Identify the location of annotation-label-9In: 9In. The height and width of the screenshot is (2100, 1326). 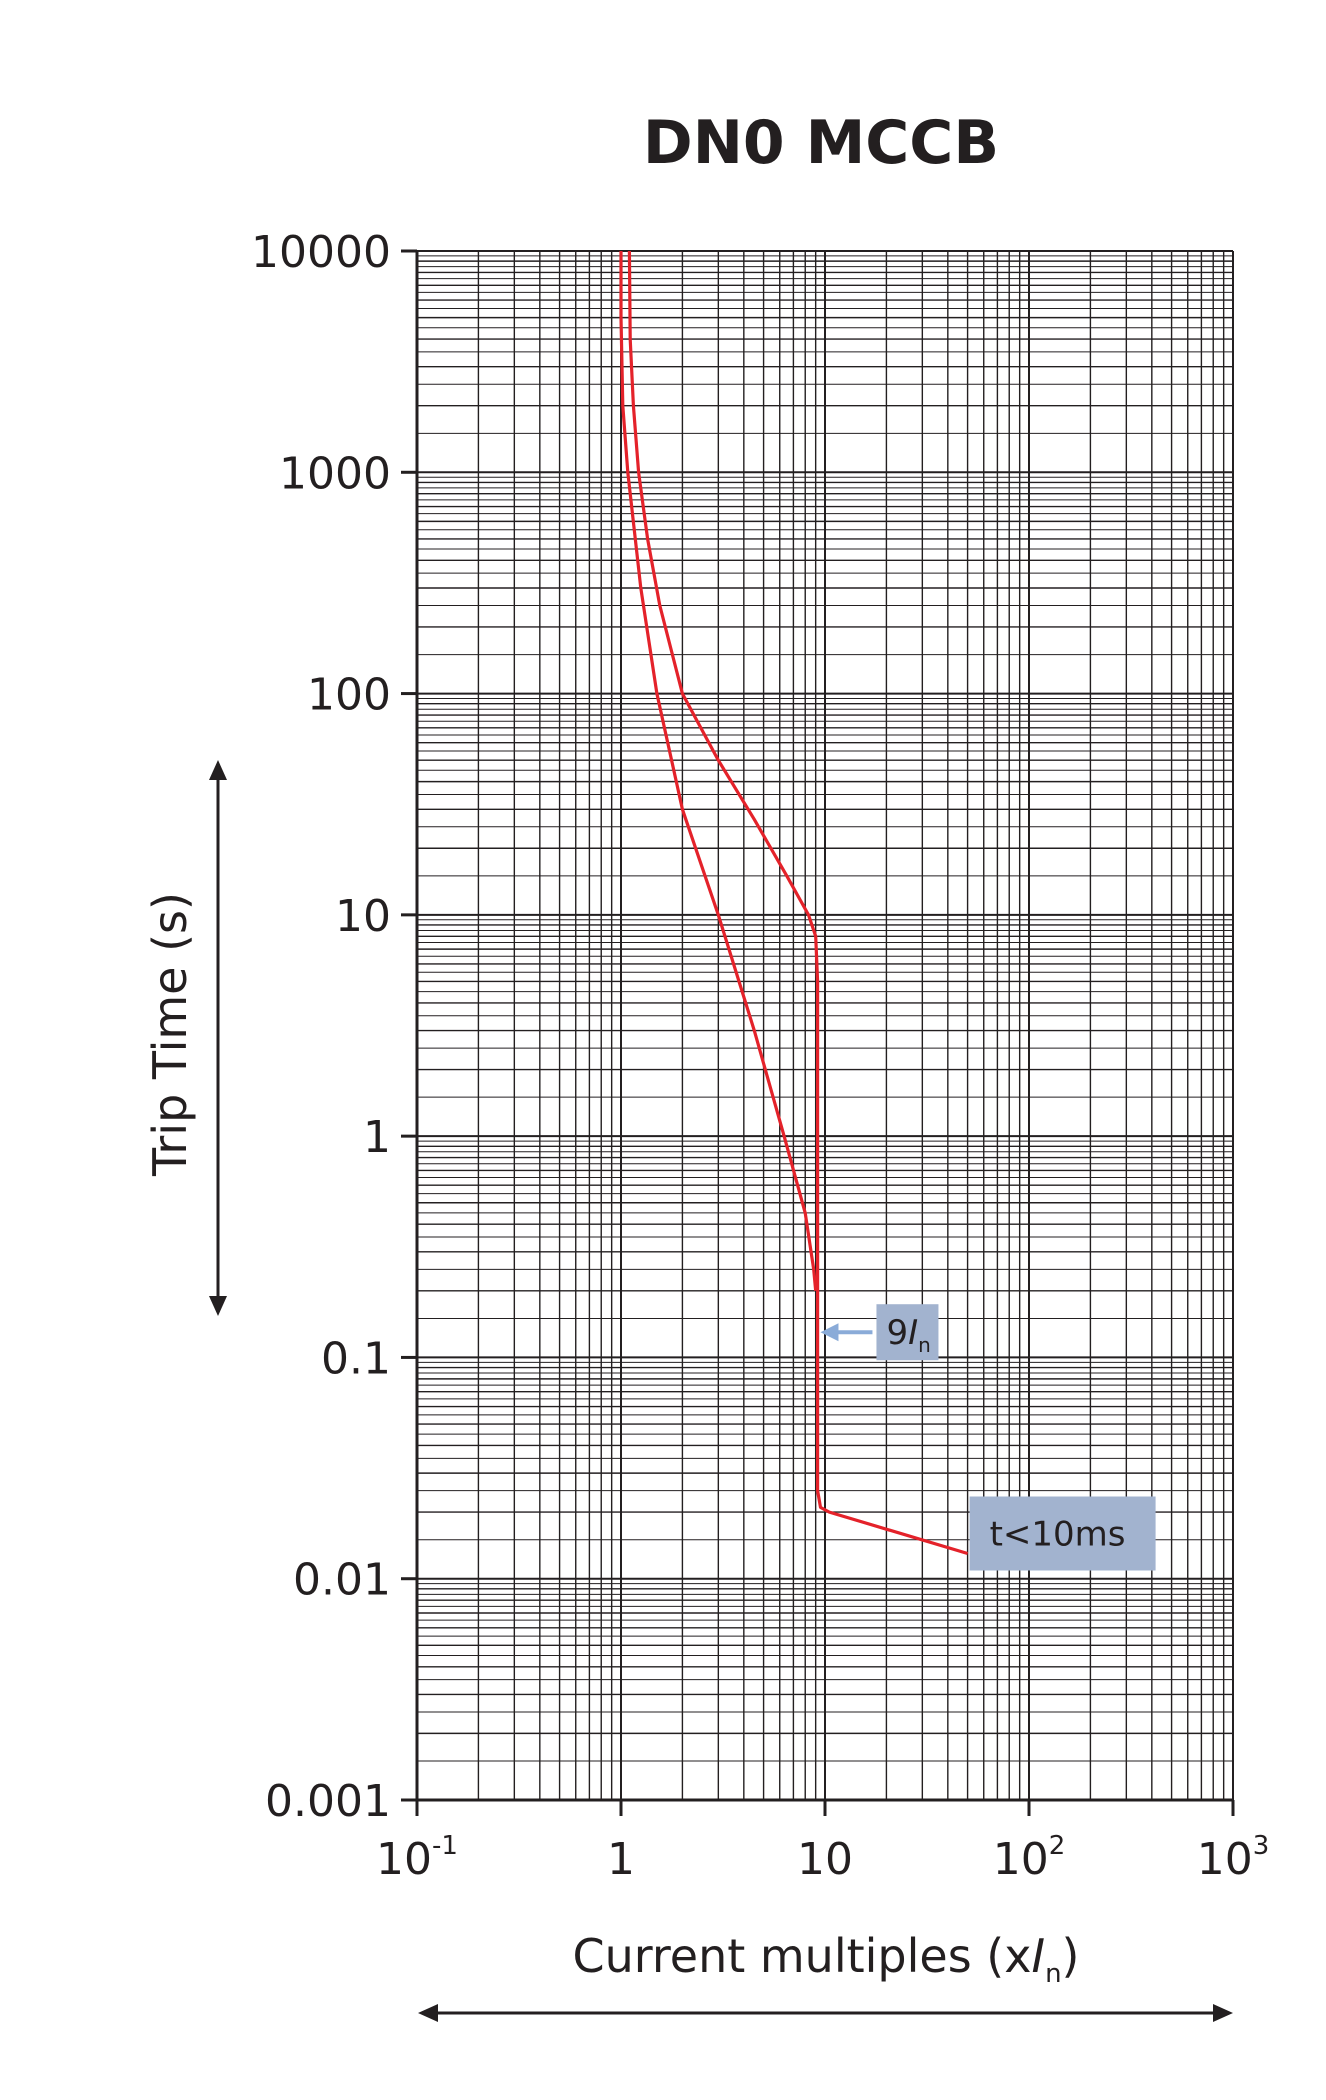
(908, 1335).